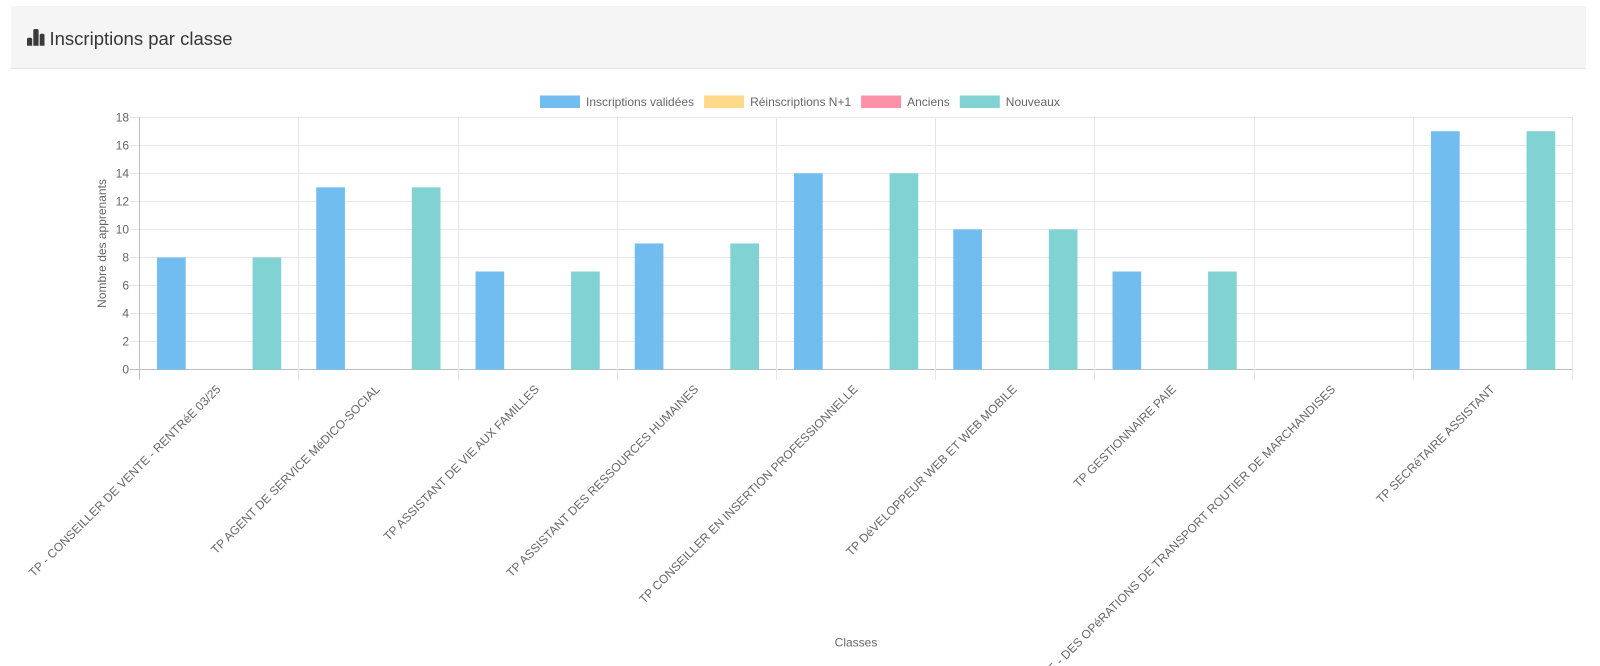  I want to click on svg-text: Réinscriptions N+1, so click(800, 102).